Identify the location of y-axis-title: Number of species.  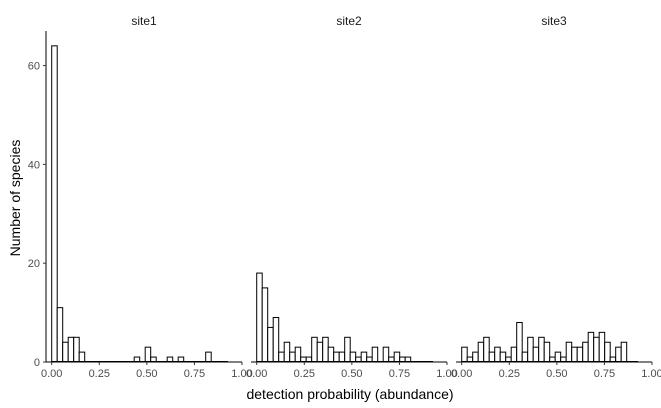
(15, 198).